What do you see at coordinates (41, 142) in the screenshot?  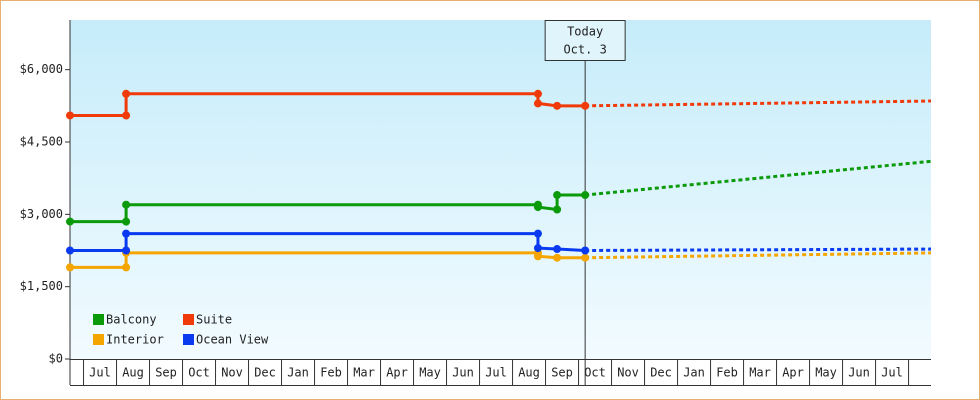 I see `y-tick-label: $4,500` at bounding box center [41, 142].